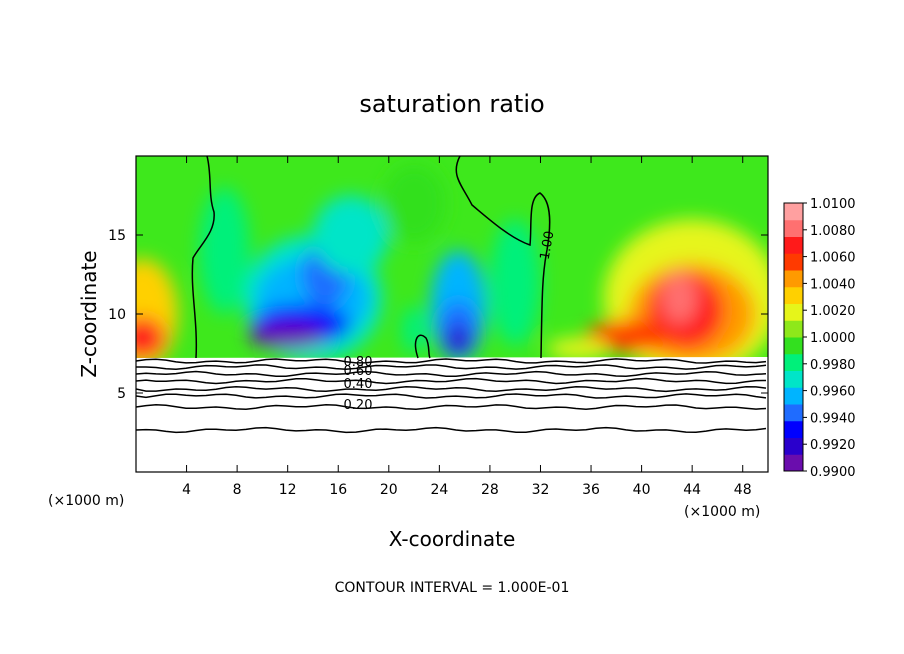 Image resolution: width=904 pixels, height=654 pixels. What do you see at coordinates (338, 490) in the screenshot?
I see `x-tick-label: 16` at bounding box center [338, 490].